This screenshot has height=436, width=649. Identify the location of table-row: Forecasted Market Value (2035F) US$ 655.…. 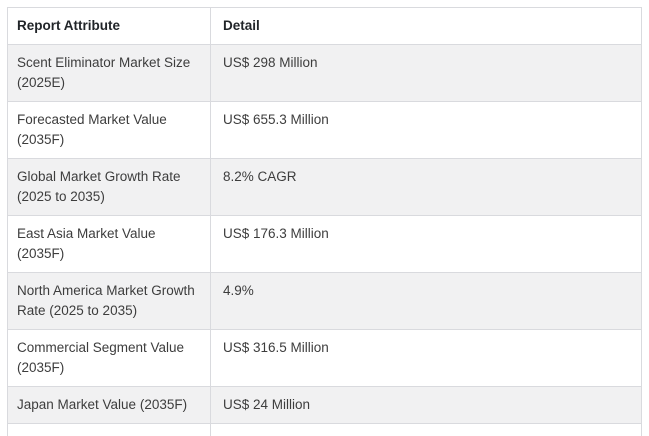
(324, 130).